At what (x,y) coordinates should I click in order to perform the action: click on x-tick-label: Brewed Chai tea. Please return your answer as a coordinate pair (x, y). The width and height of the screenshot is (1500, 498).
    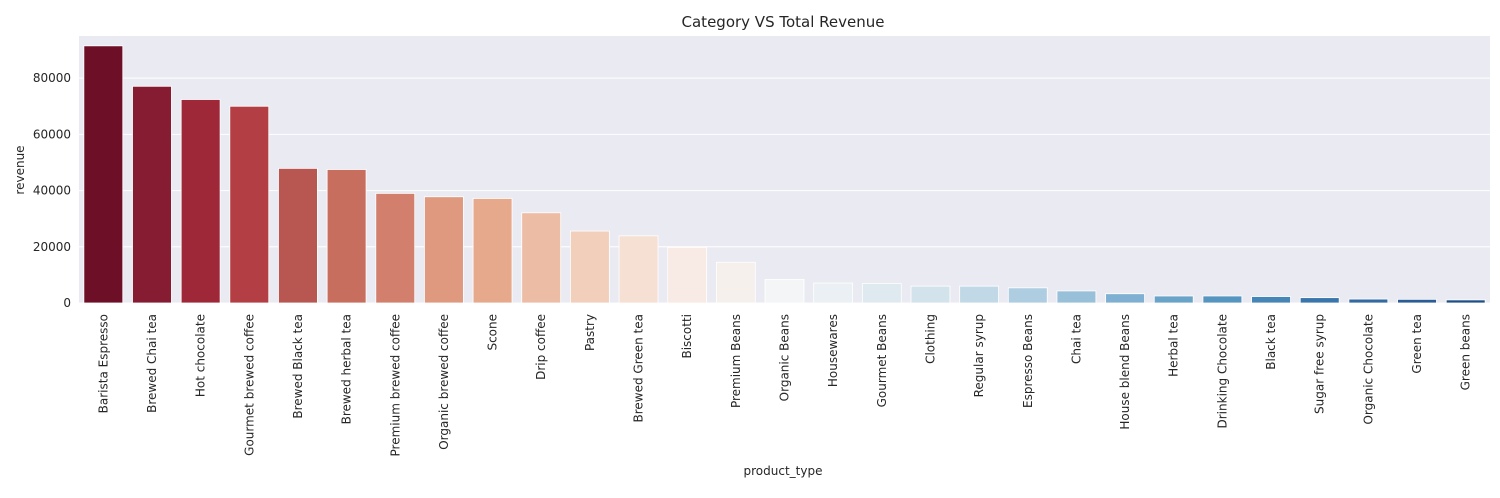
    Looking at the image, I should click on (152, 363).